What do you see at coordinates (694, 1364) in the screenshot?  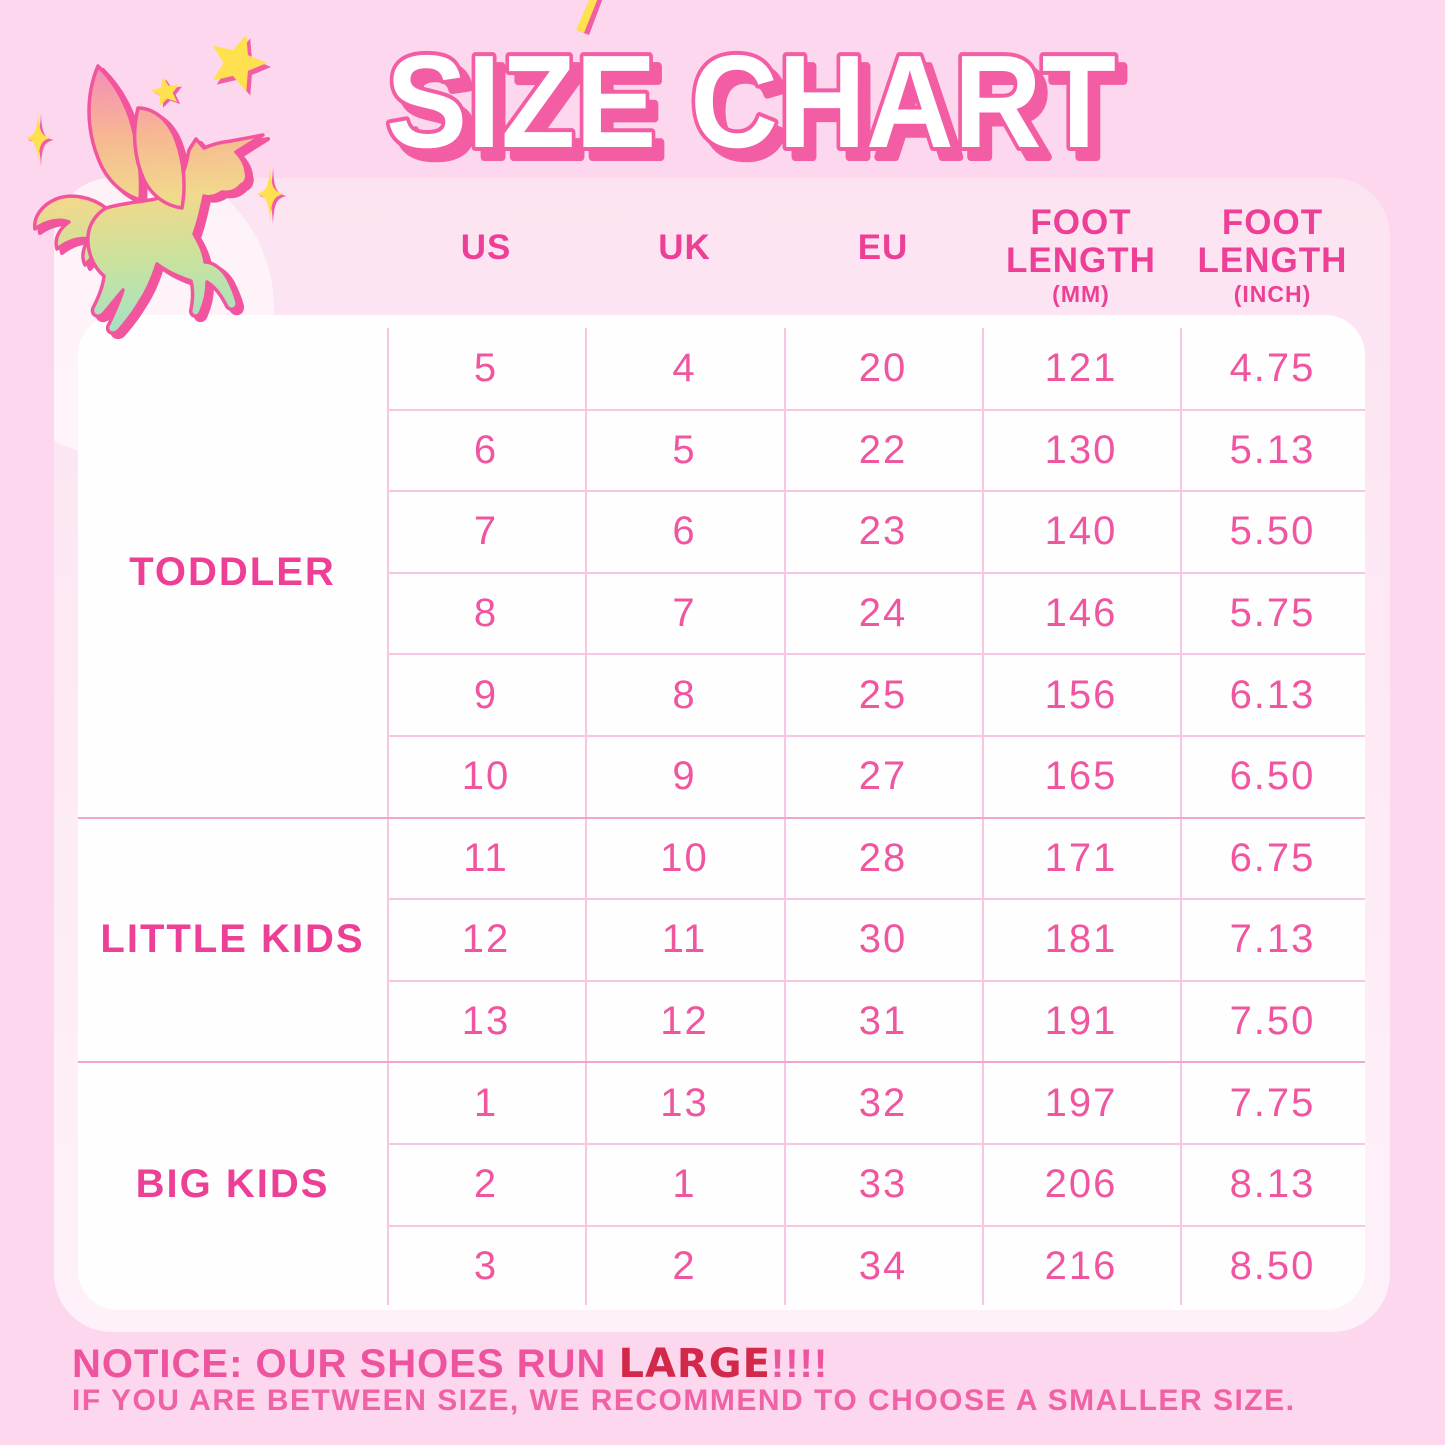 I see `notice-highlight: LARGE` at bounding box center [694, 1364].